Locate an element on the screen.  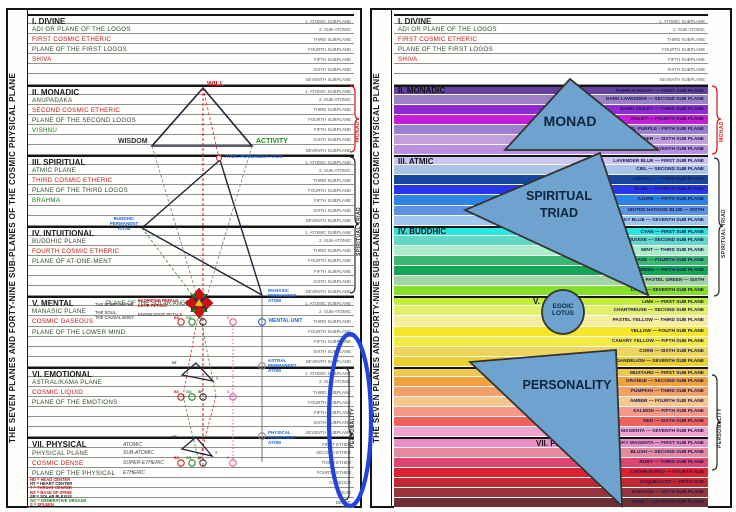
section-header: IV. INTUITIONAL is located at coordinates (63, 233).